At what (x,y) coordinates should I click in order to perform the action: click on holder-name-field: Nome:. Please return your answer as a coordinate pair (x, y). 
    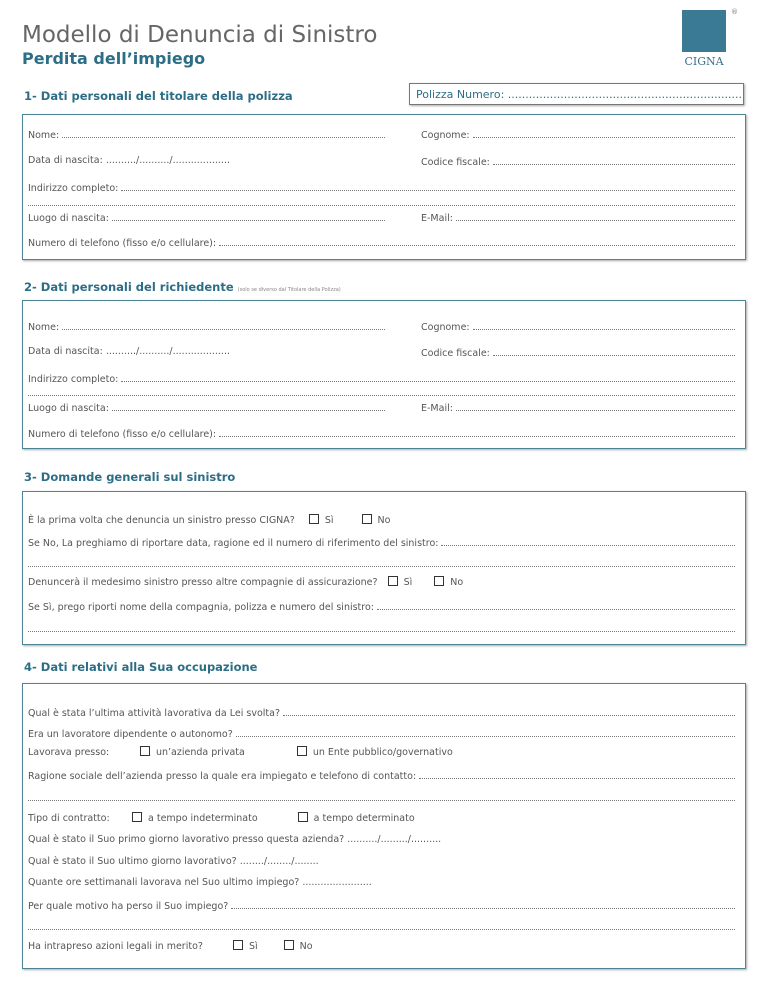
    Looking at the image, I should click on (206, 134).